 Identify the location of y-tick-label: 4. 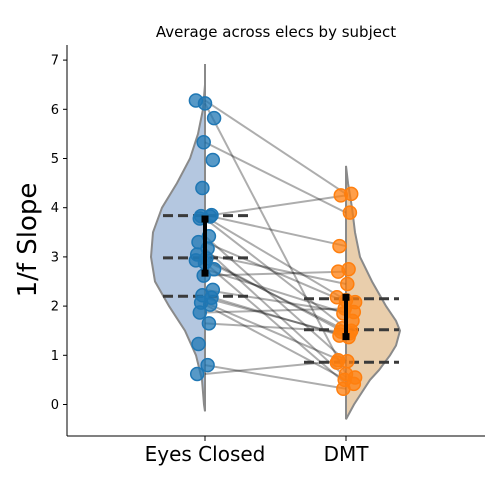
(55, 208).